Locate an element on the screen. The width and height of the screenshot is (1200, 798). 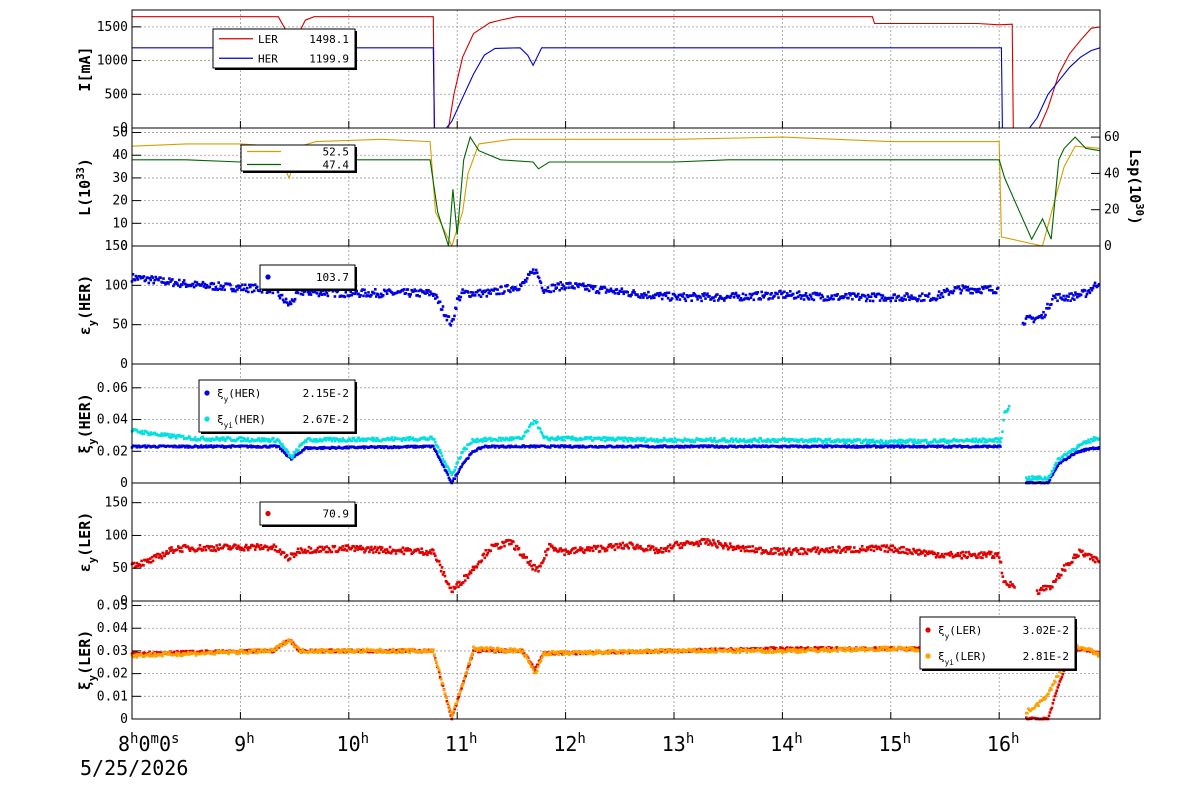
legend: 70.9 is located at coordinates (308, 514).